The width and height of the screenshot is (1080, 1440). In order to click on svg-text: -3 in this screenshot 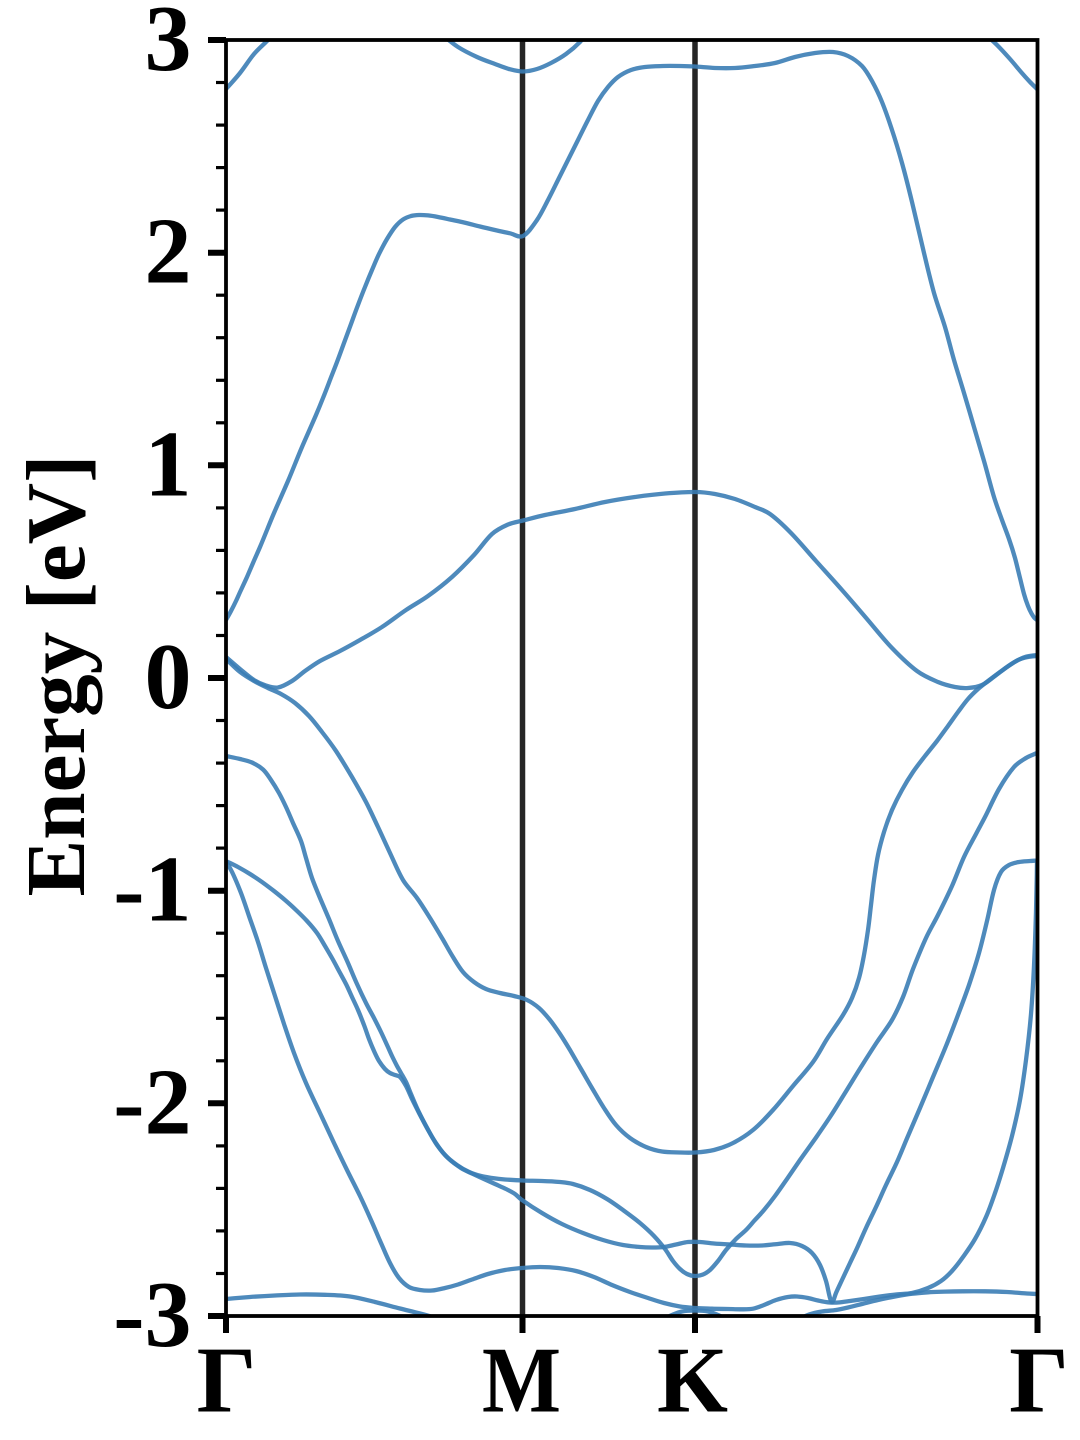, I will do `click(152, 1315)`.